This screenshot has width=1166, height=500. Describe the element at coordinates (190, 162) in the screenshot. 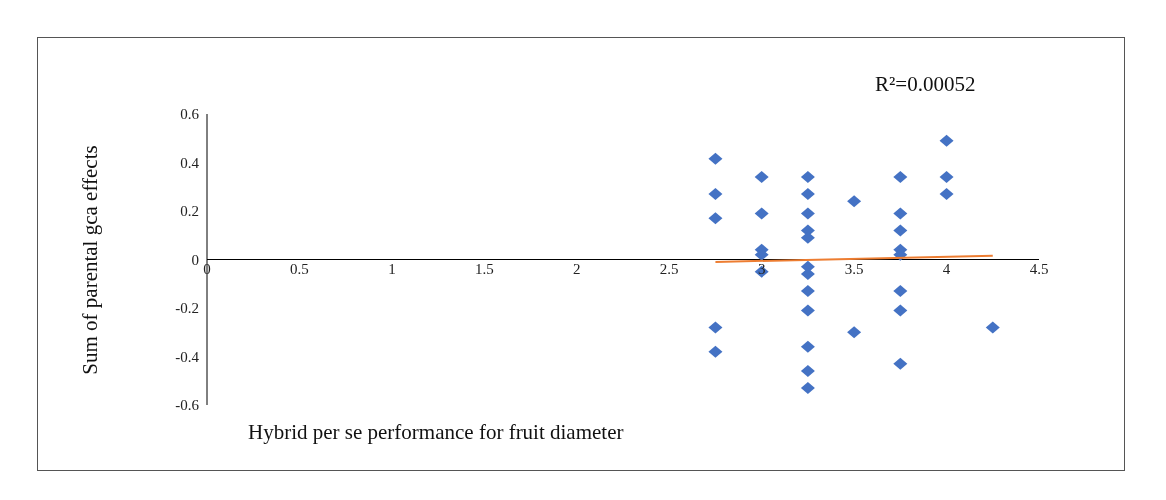

I see `y-tick-label: 0.4` at that location.